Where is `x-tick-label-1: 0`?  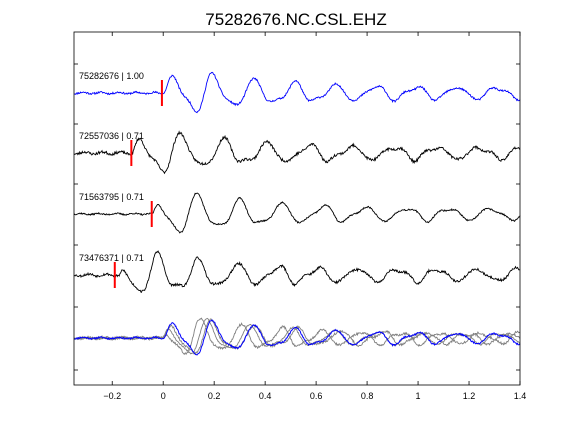 x-tick-label-1: 0 is located at coordinates (163, 396).